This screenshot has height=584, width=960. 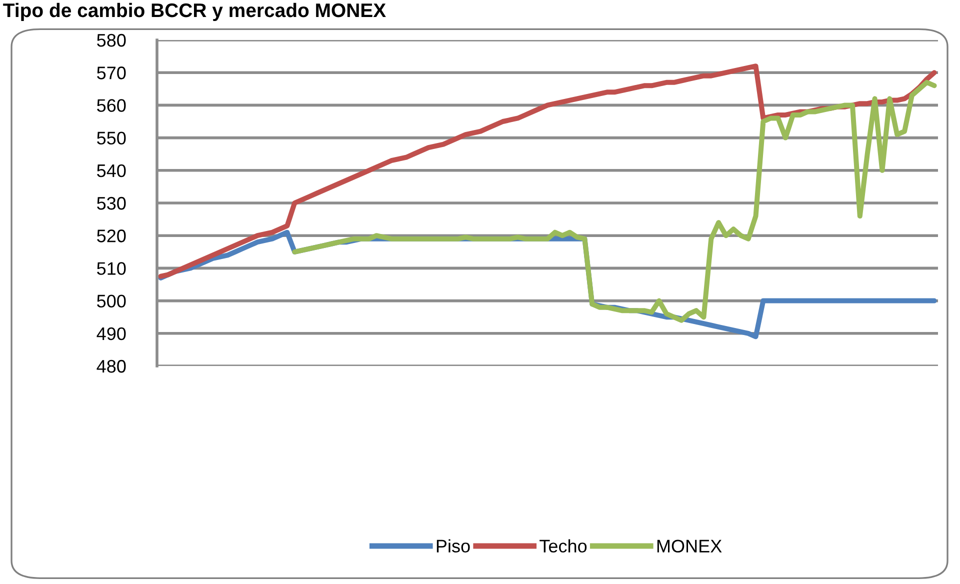 What do you see at coordinates (111, 203) in the screenshot?
I see `y-tick-label: 530` at bounding box center [111, 203].